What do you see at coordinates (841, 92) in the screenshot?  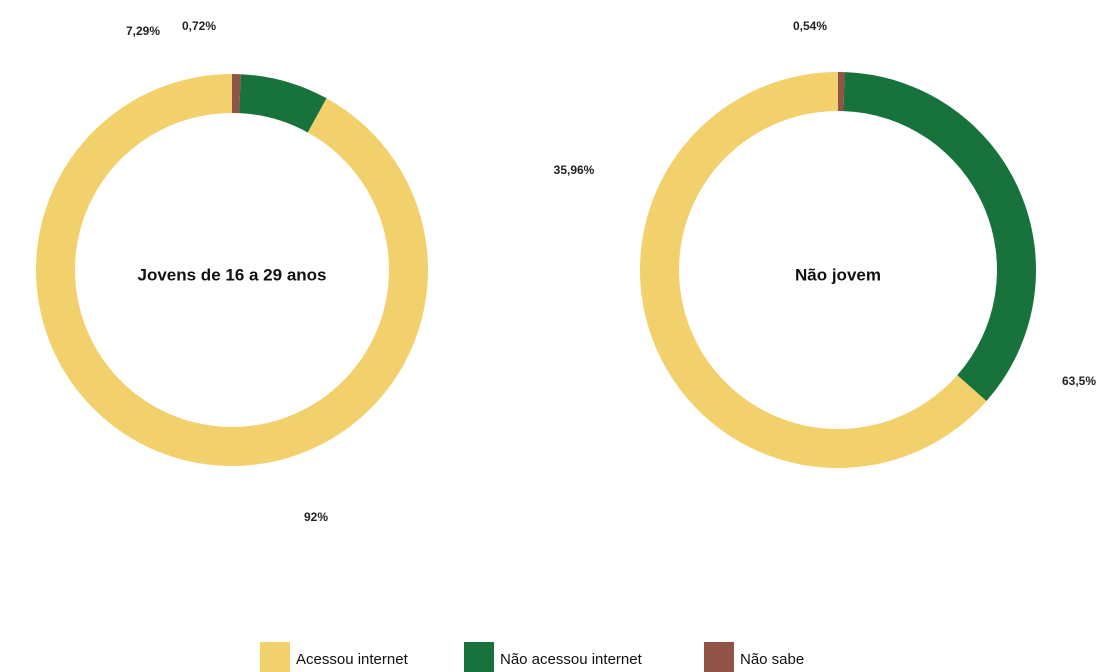 I see `slice-nao-jovem-nao-sabe` at bounding box center [841, 92].